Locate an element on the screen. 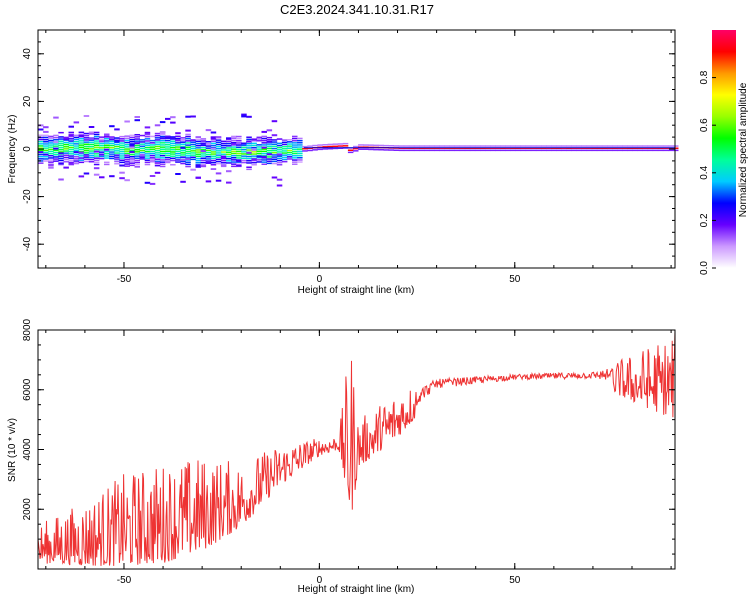 This screenshot has width=750, height=600. y-tick-label: 20 is located at coordinates (27, 101).